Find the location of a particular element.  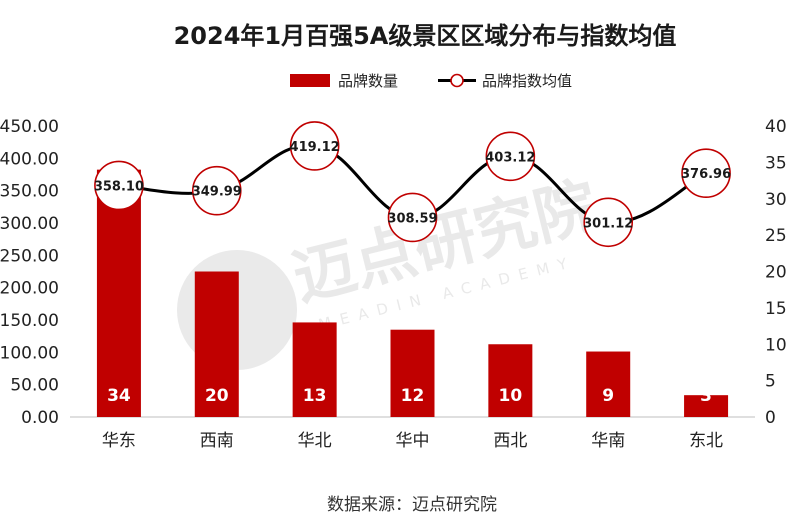

x-category-label: 华南 is located at coordinates (608, 441).